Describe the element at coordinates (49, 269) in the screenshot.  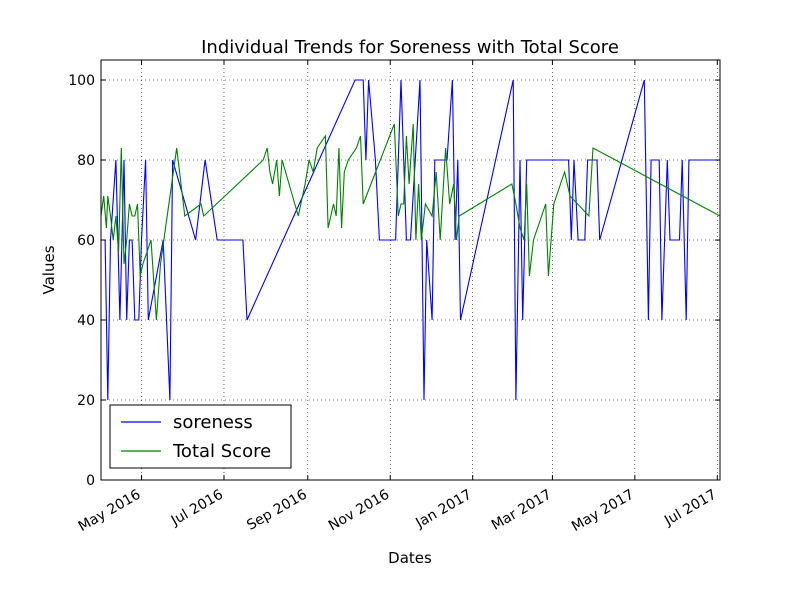
I see `y-axis-label: Values` at that location.